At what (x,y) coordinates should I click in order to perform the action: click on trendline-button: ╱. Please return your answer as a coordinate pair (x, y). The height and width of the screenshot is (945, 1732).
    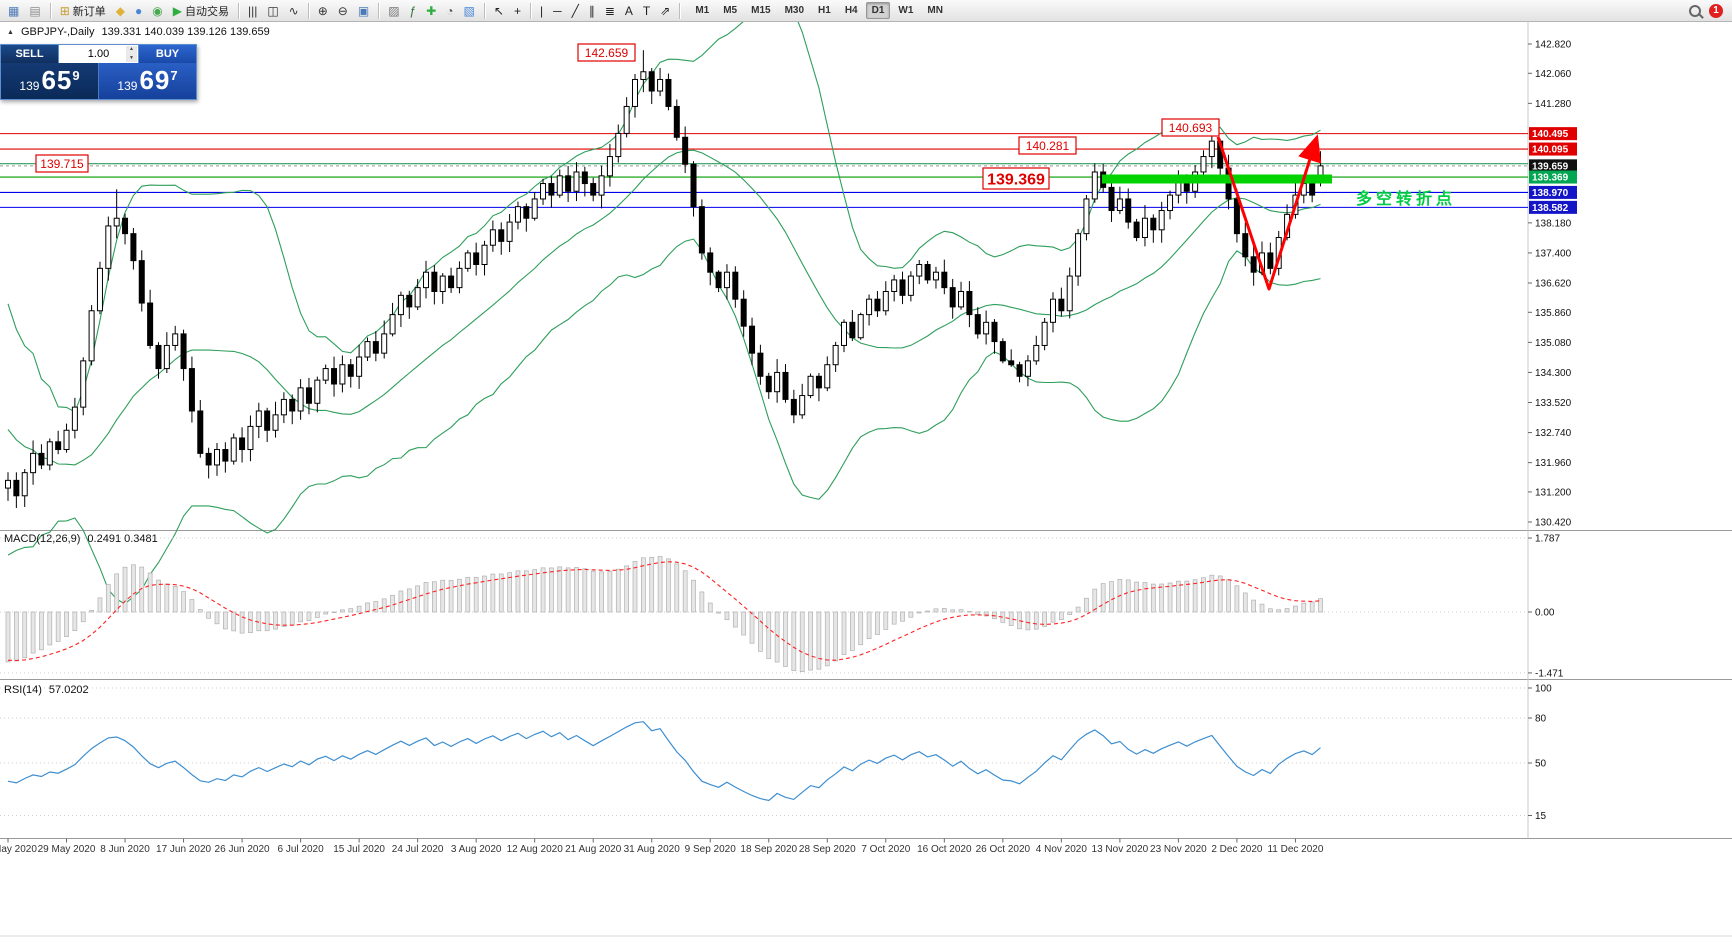
    Looking at the image, I should click on (575, 11).